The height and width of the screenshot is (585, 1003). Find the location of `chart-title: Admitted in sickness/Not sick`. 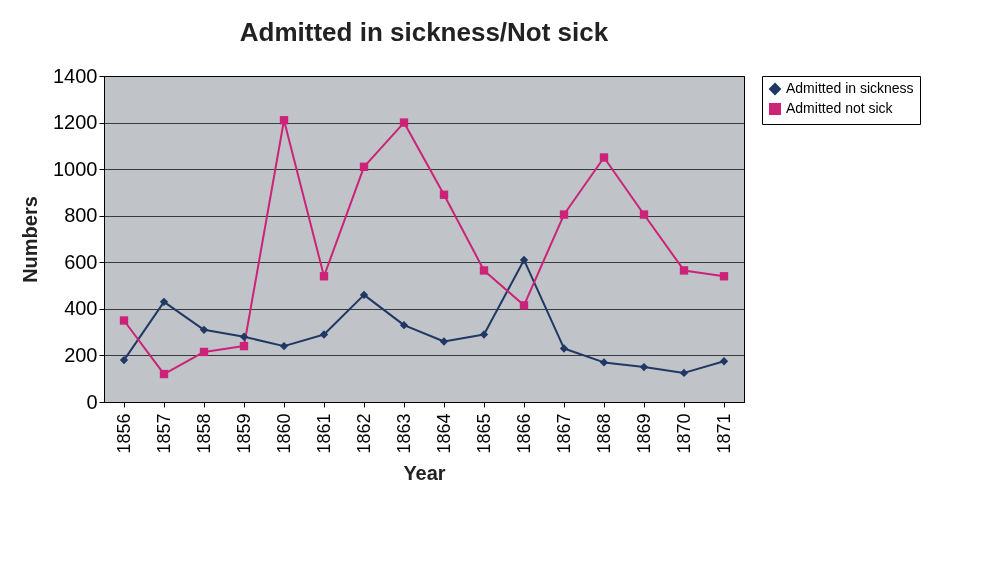

chart-title: Admitted in sickness/Not sick is located at coordinates (424, 32).